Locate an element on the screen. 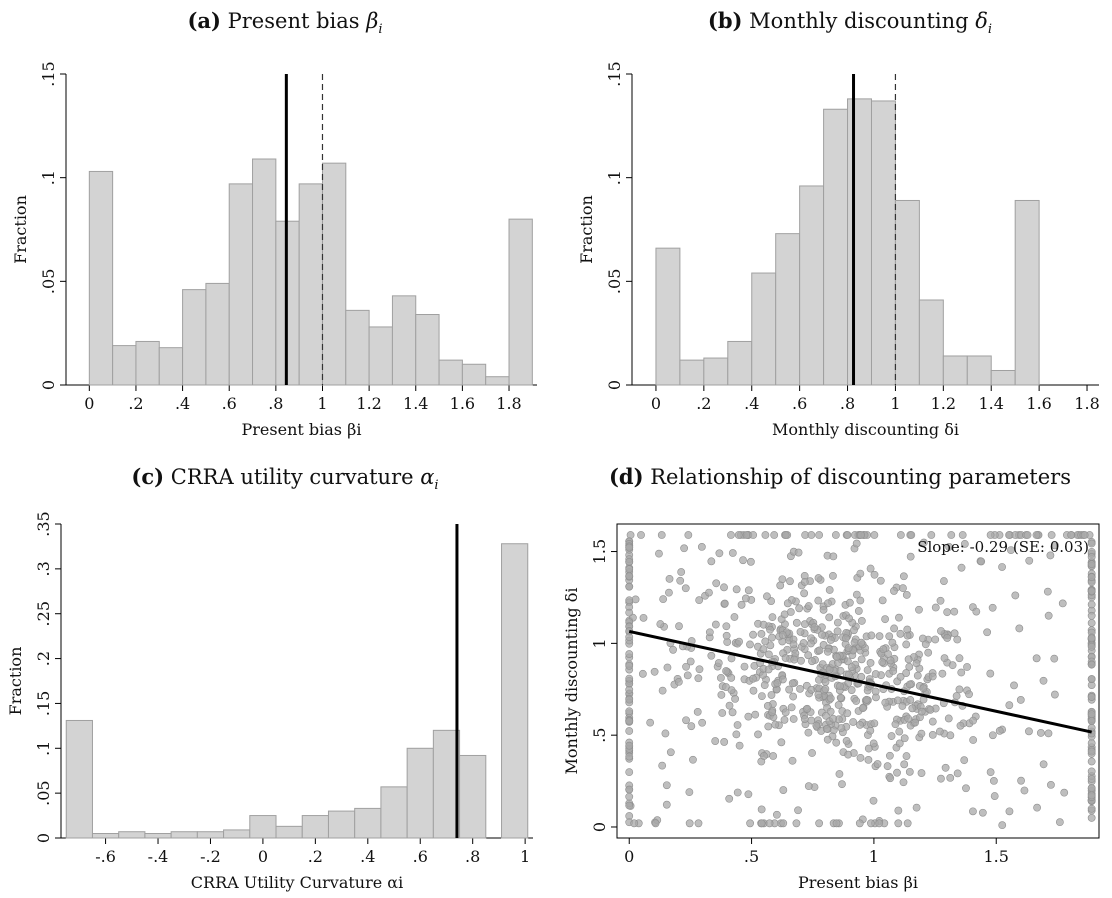 The image size is (1112, 898). x-tick-label-a: 1 is located at coordinates (322, 403).